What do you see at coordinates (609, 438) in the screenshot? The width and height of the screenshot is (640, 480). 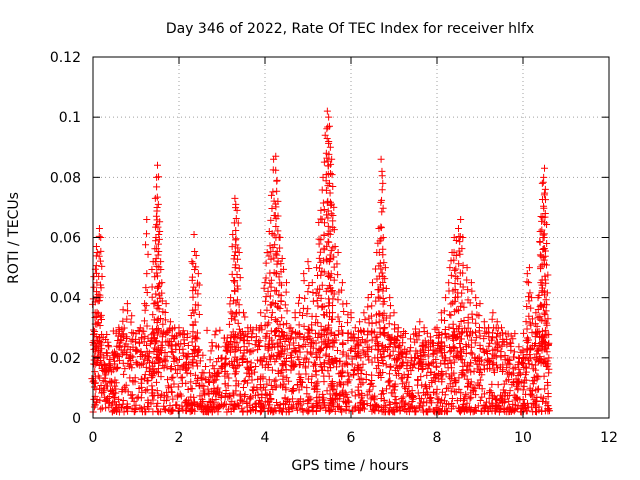 I see `x-tick-label: 12` at bounding box center [609, 438].